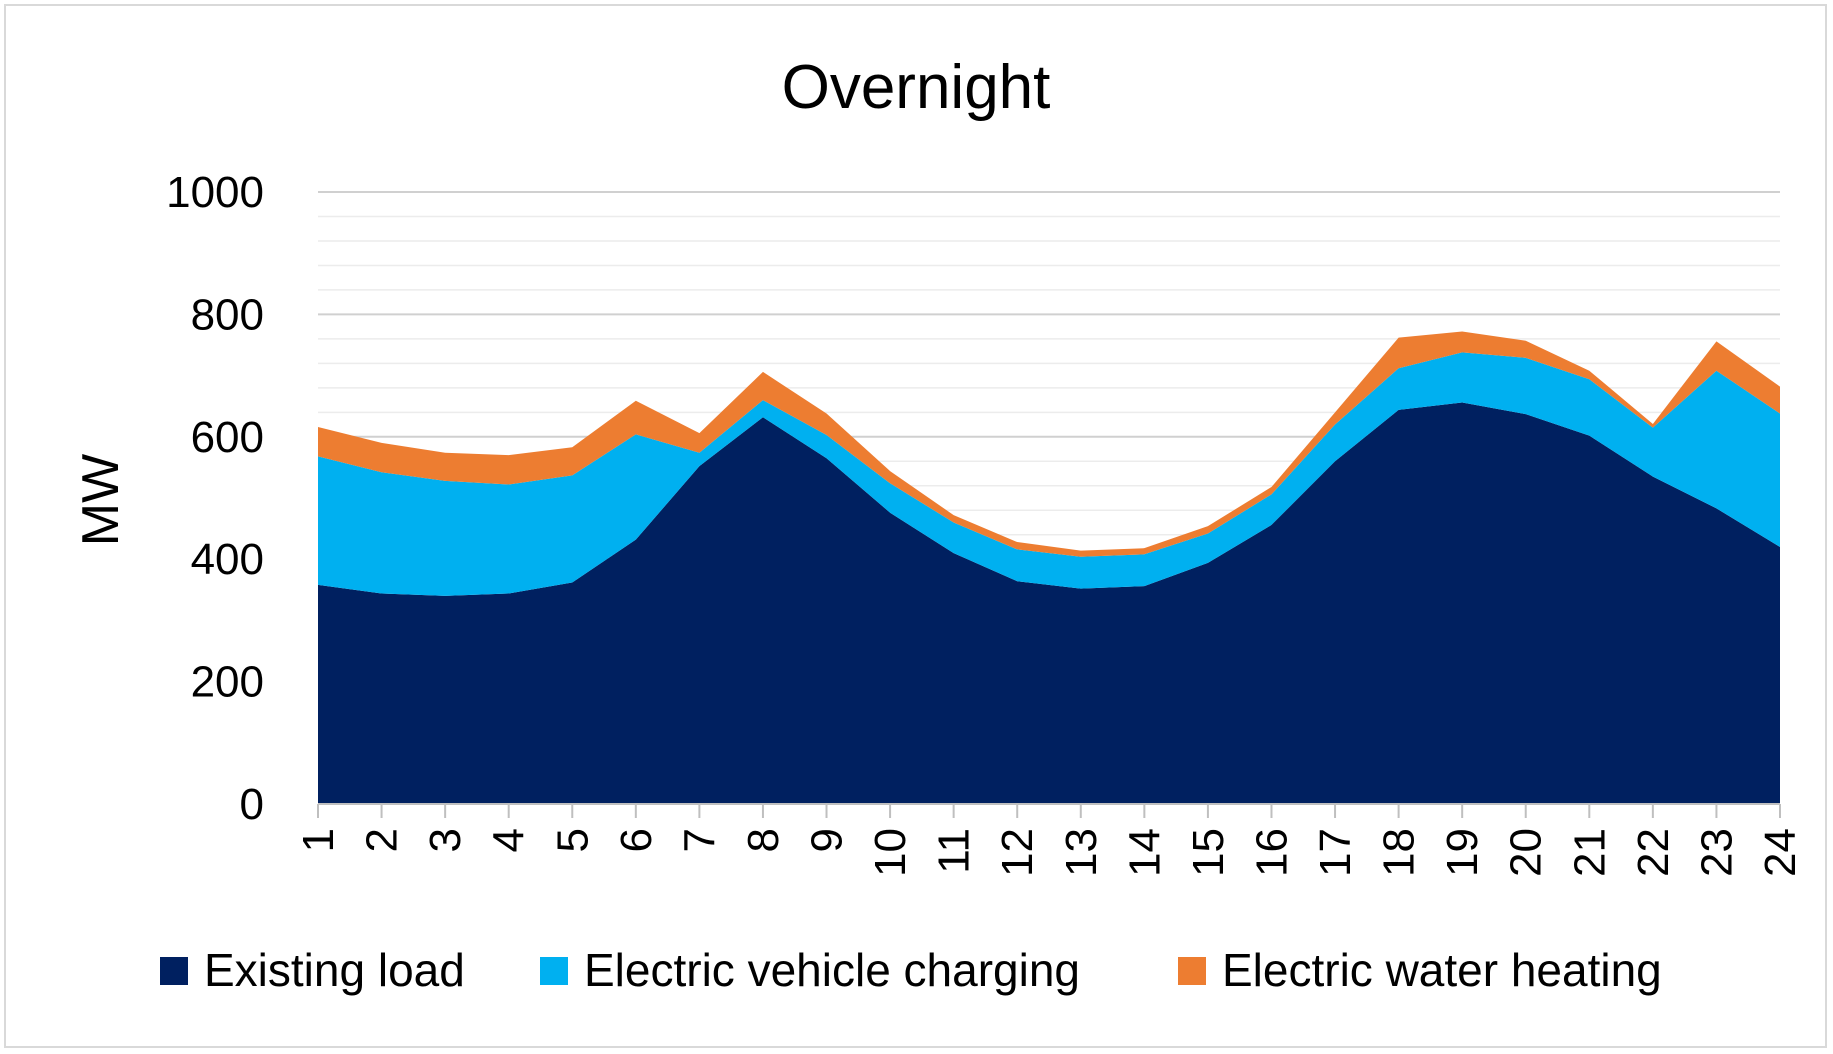  I want to click on y-tick-label: 1000, so click(215, 192).